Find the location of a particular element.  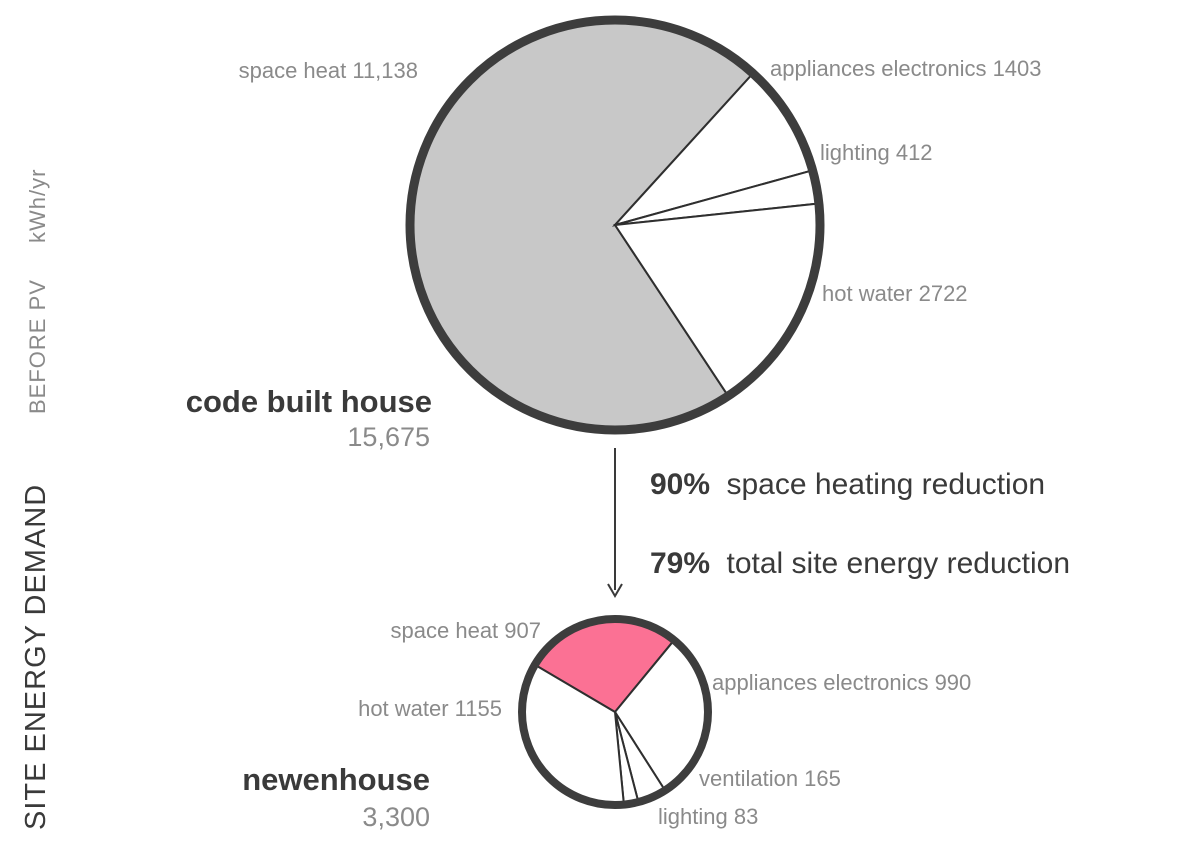

big-label-lighting: lighting 412 is located at coordinates (876, 152).